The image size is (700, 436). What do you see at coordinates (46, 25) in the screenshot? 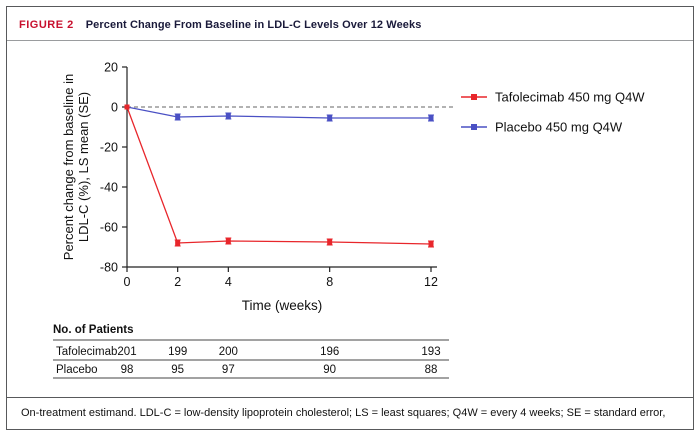
I see `figure-label: FIGURE 2` at bounding box center [46, 25].